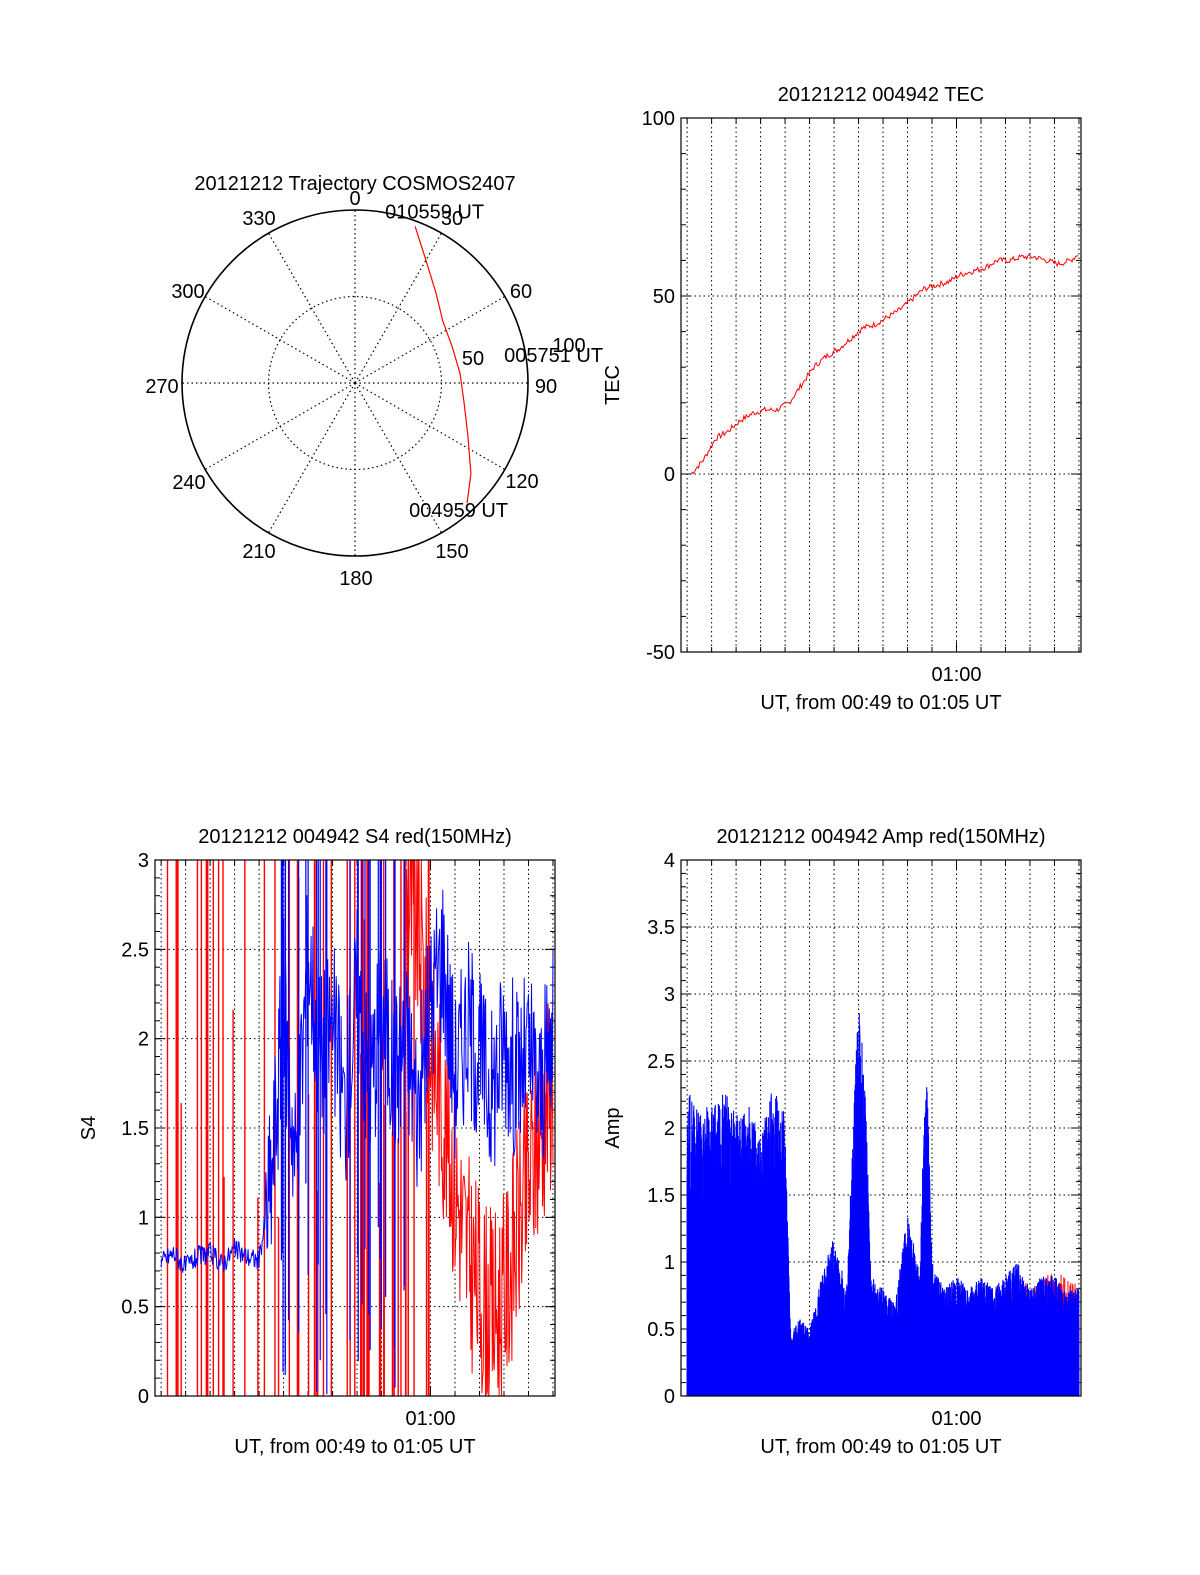 The width and height of the screenshot is (1200, 1575). What do you see at coordinates (661, 928) in the screenshot?
I see `y-tick-label: 3.5` at bounding box center [661, 928].